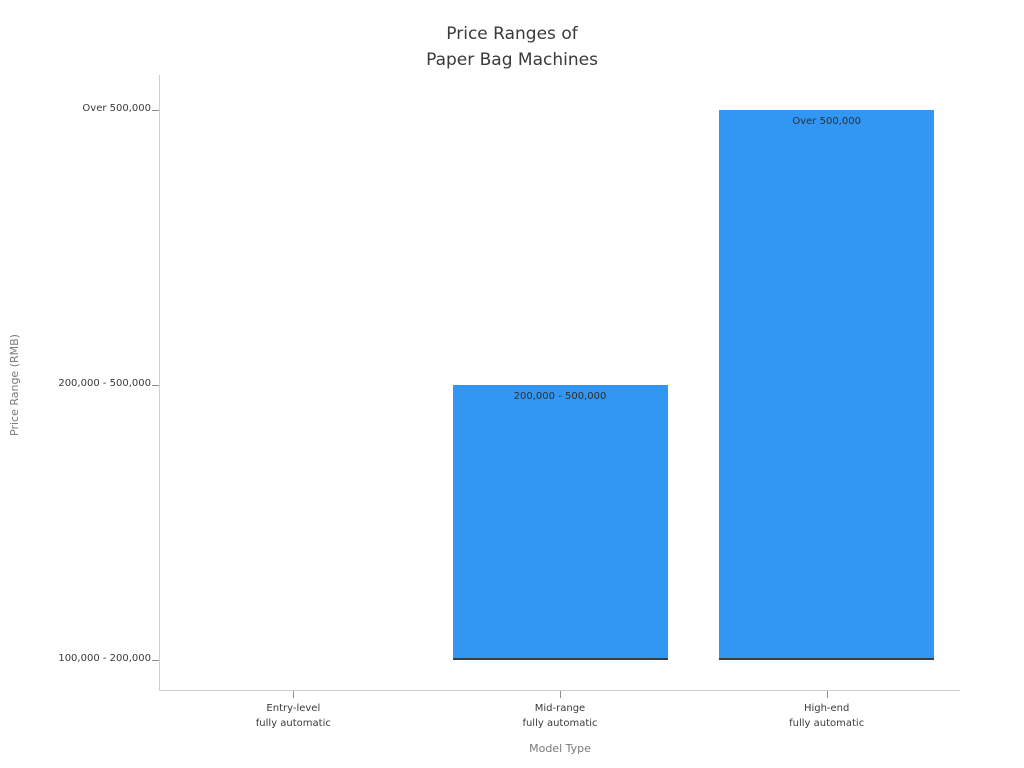 This screenshot has width=1024, height=768. Describe the element at coordinates (560, 716) in the screenshot. I see `x-tick-label: Mid-range fully automatic` at that location.